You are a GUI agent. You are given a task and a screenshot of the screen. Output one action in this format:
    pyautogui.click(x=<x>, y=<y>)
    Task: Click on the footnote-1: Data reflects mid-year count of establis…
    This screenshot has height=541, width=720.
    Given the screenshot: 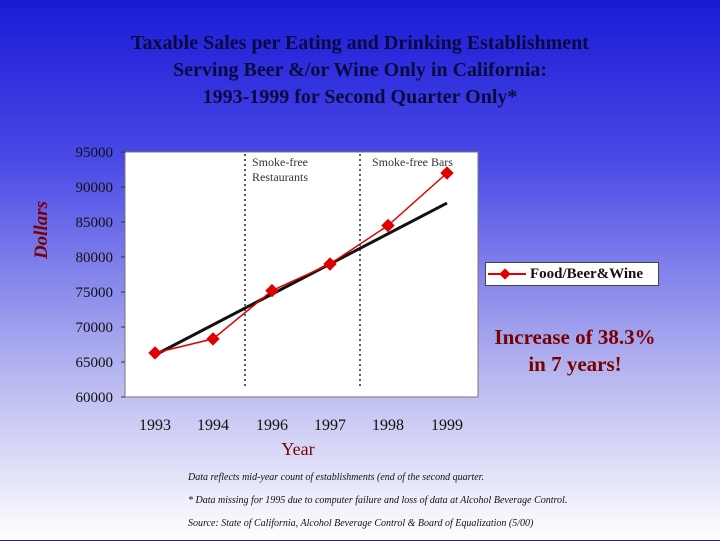 What is the action you would take?
    pyautogui.click(x=336, y=477)
    